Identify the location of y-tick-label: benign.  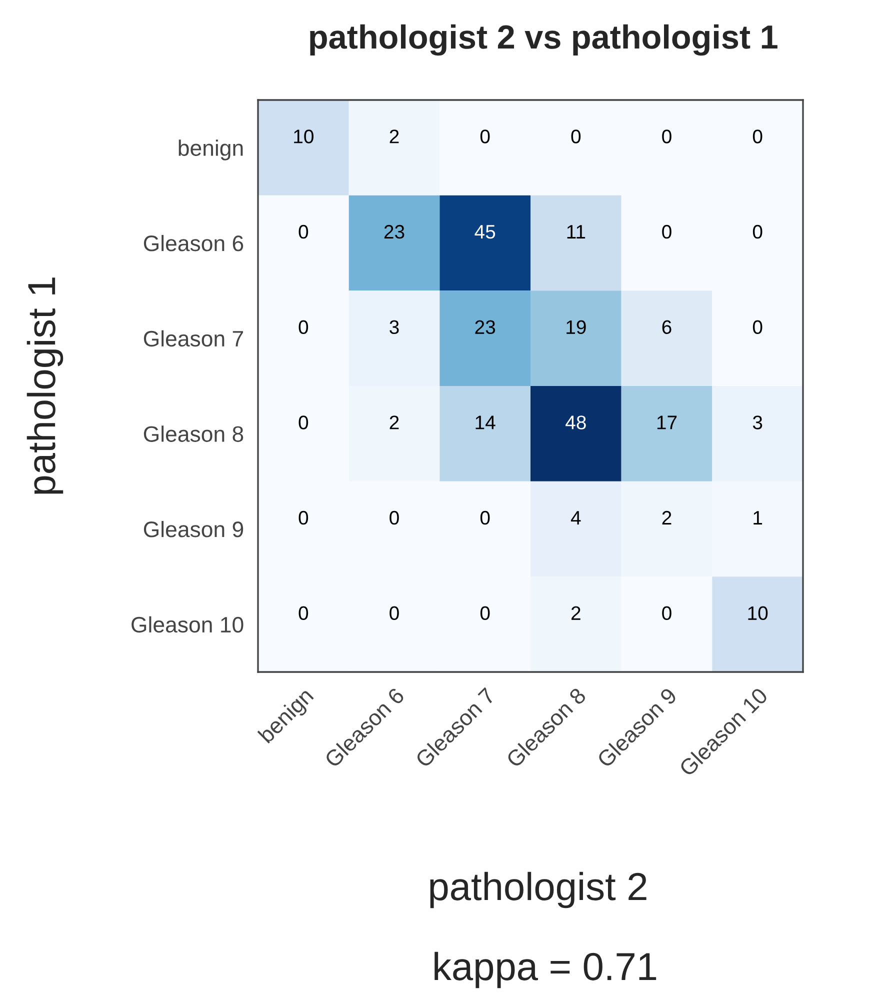
(210, 150).